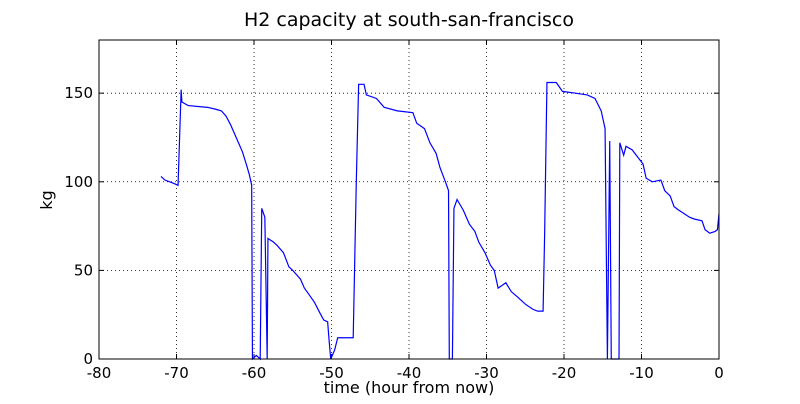 This screenshot has height=404, width=800. What do you see at coordinates (719, 373) in the screenshot?
I see `x-tick-label: 0` at bounding box center [719, 373].